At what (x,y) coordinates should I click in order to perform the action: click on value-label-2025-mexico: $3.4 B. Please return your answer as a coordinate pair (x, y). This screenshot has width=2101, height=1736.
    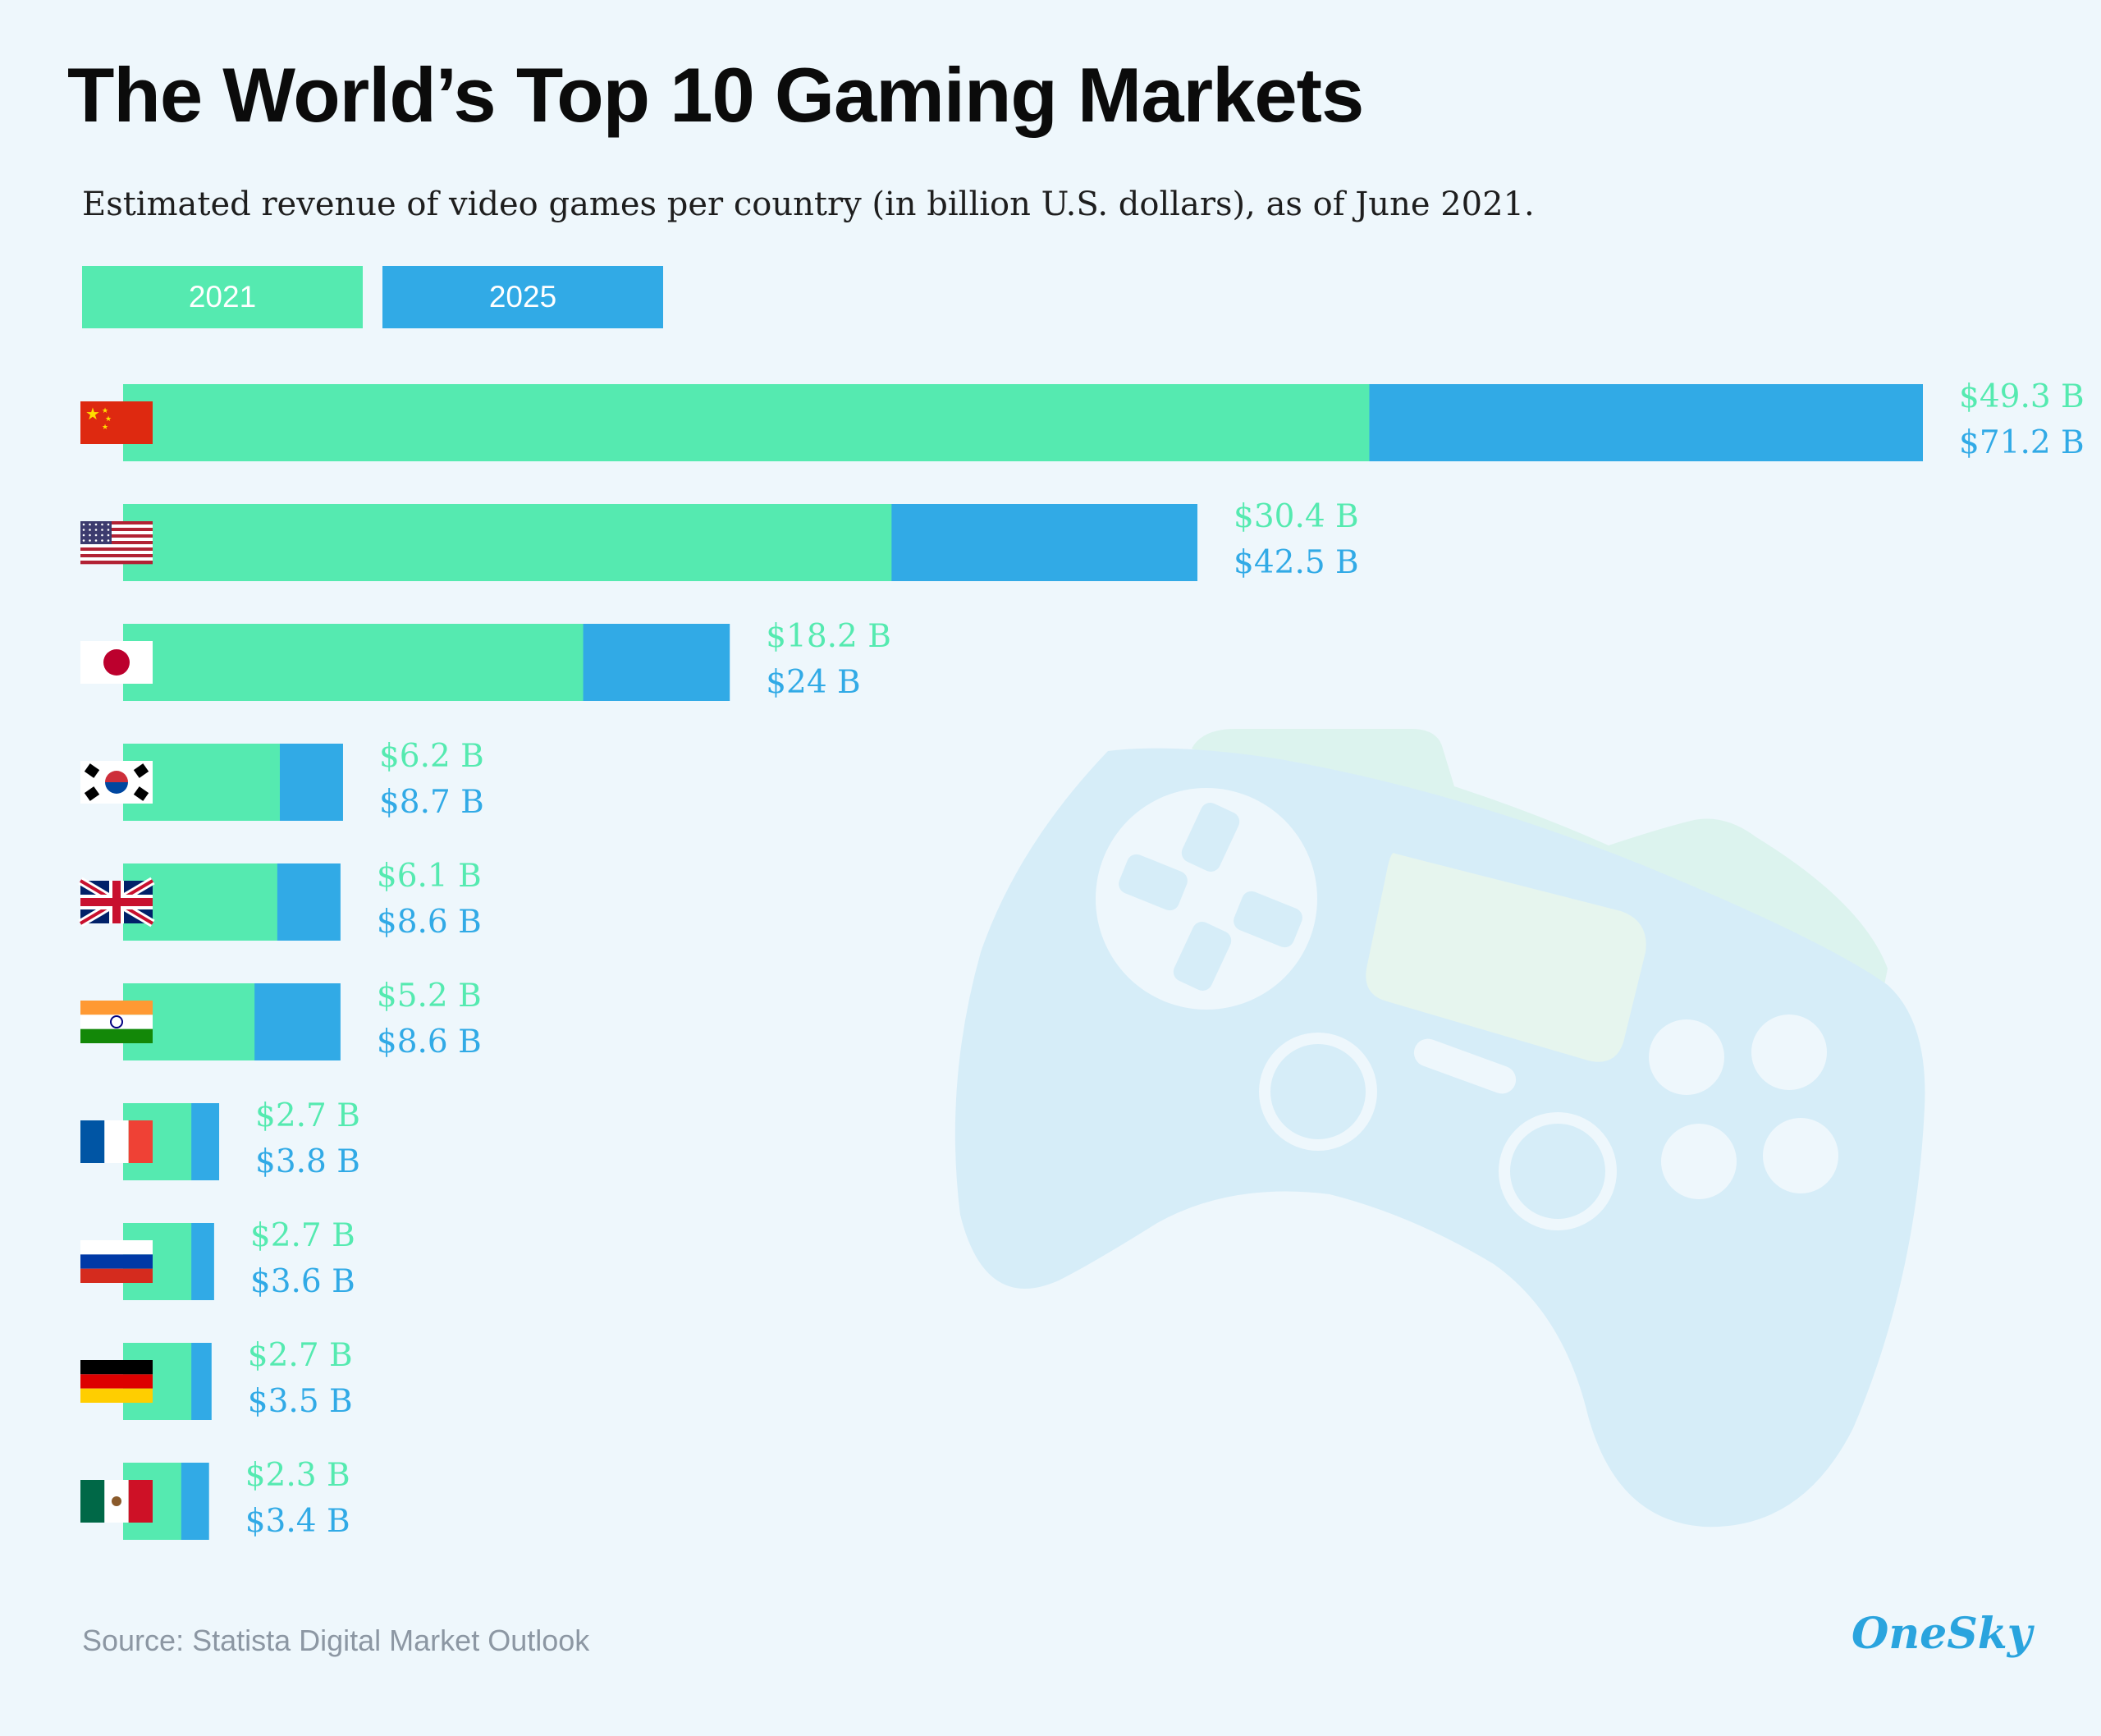
    Looking at the image, I should click on (297, 1521).